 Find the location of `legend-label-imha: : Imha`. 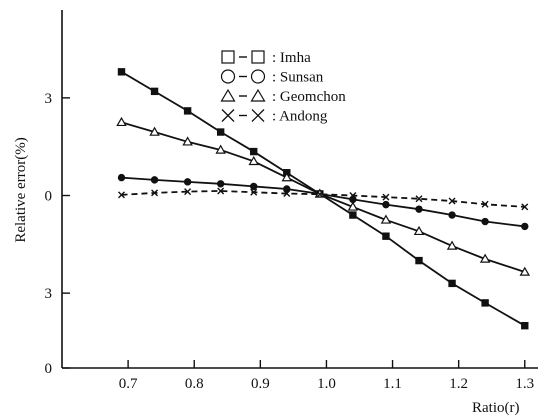

legend-label-imha: : Imha is located at coordinates (291, 58).